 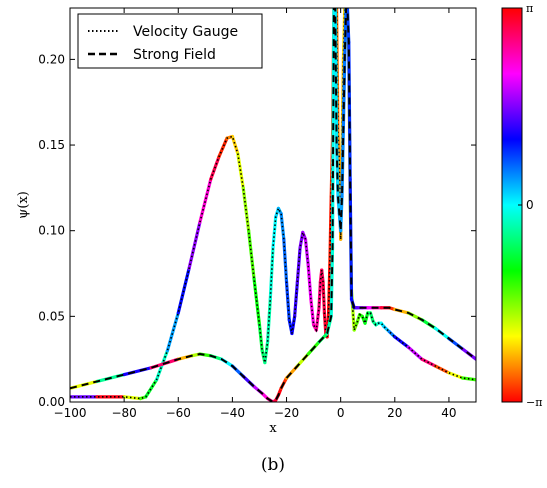 I want to click on colorbar: π 0 −π, so click(x=521, y=205).